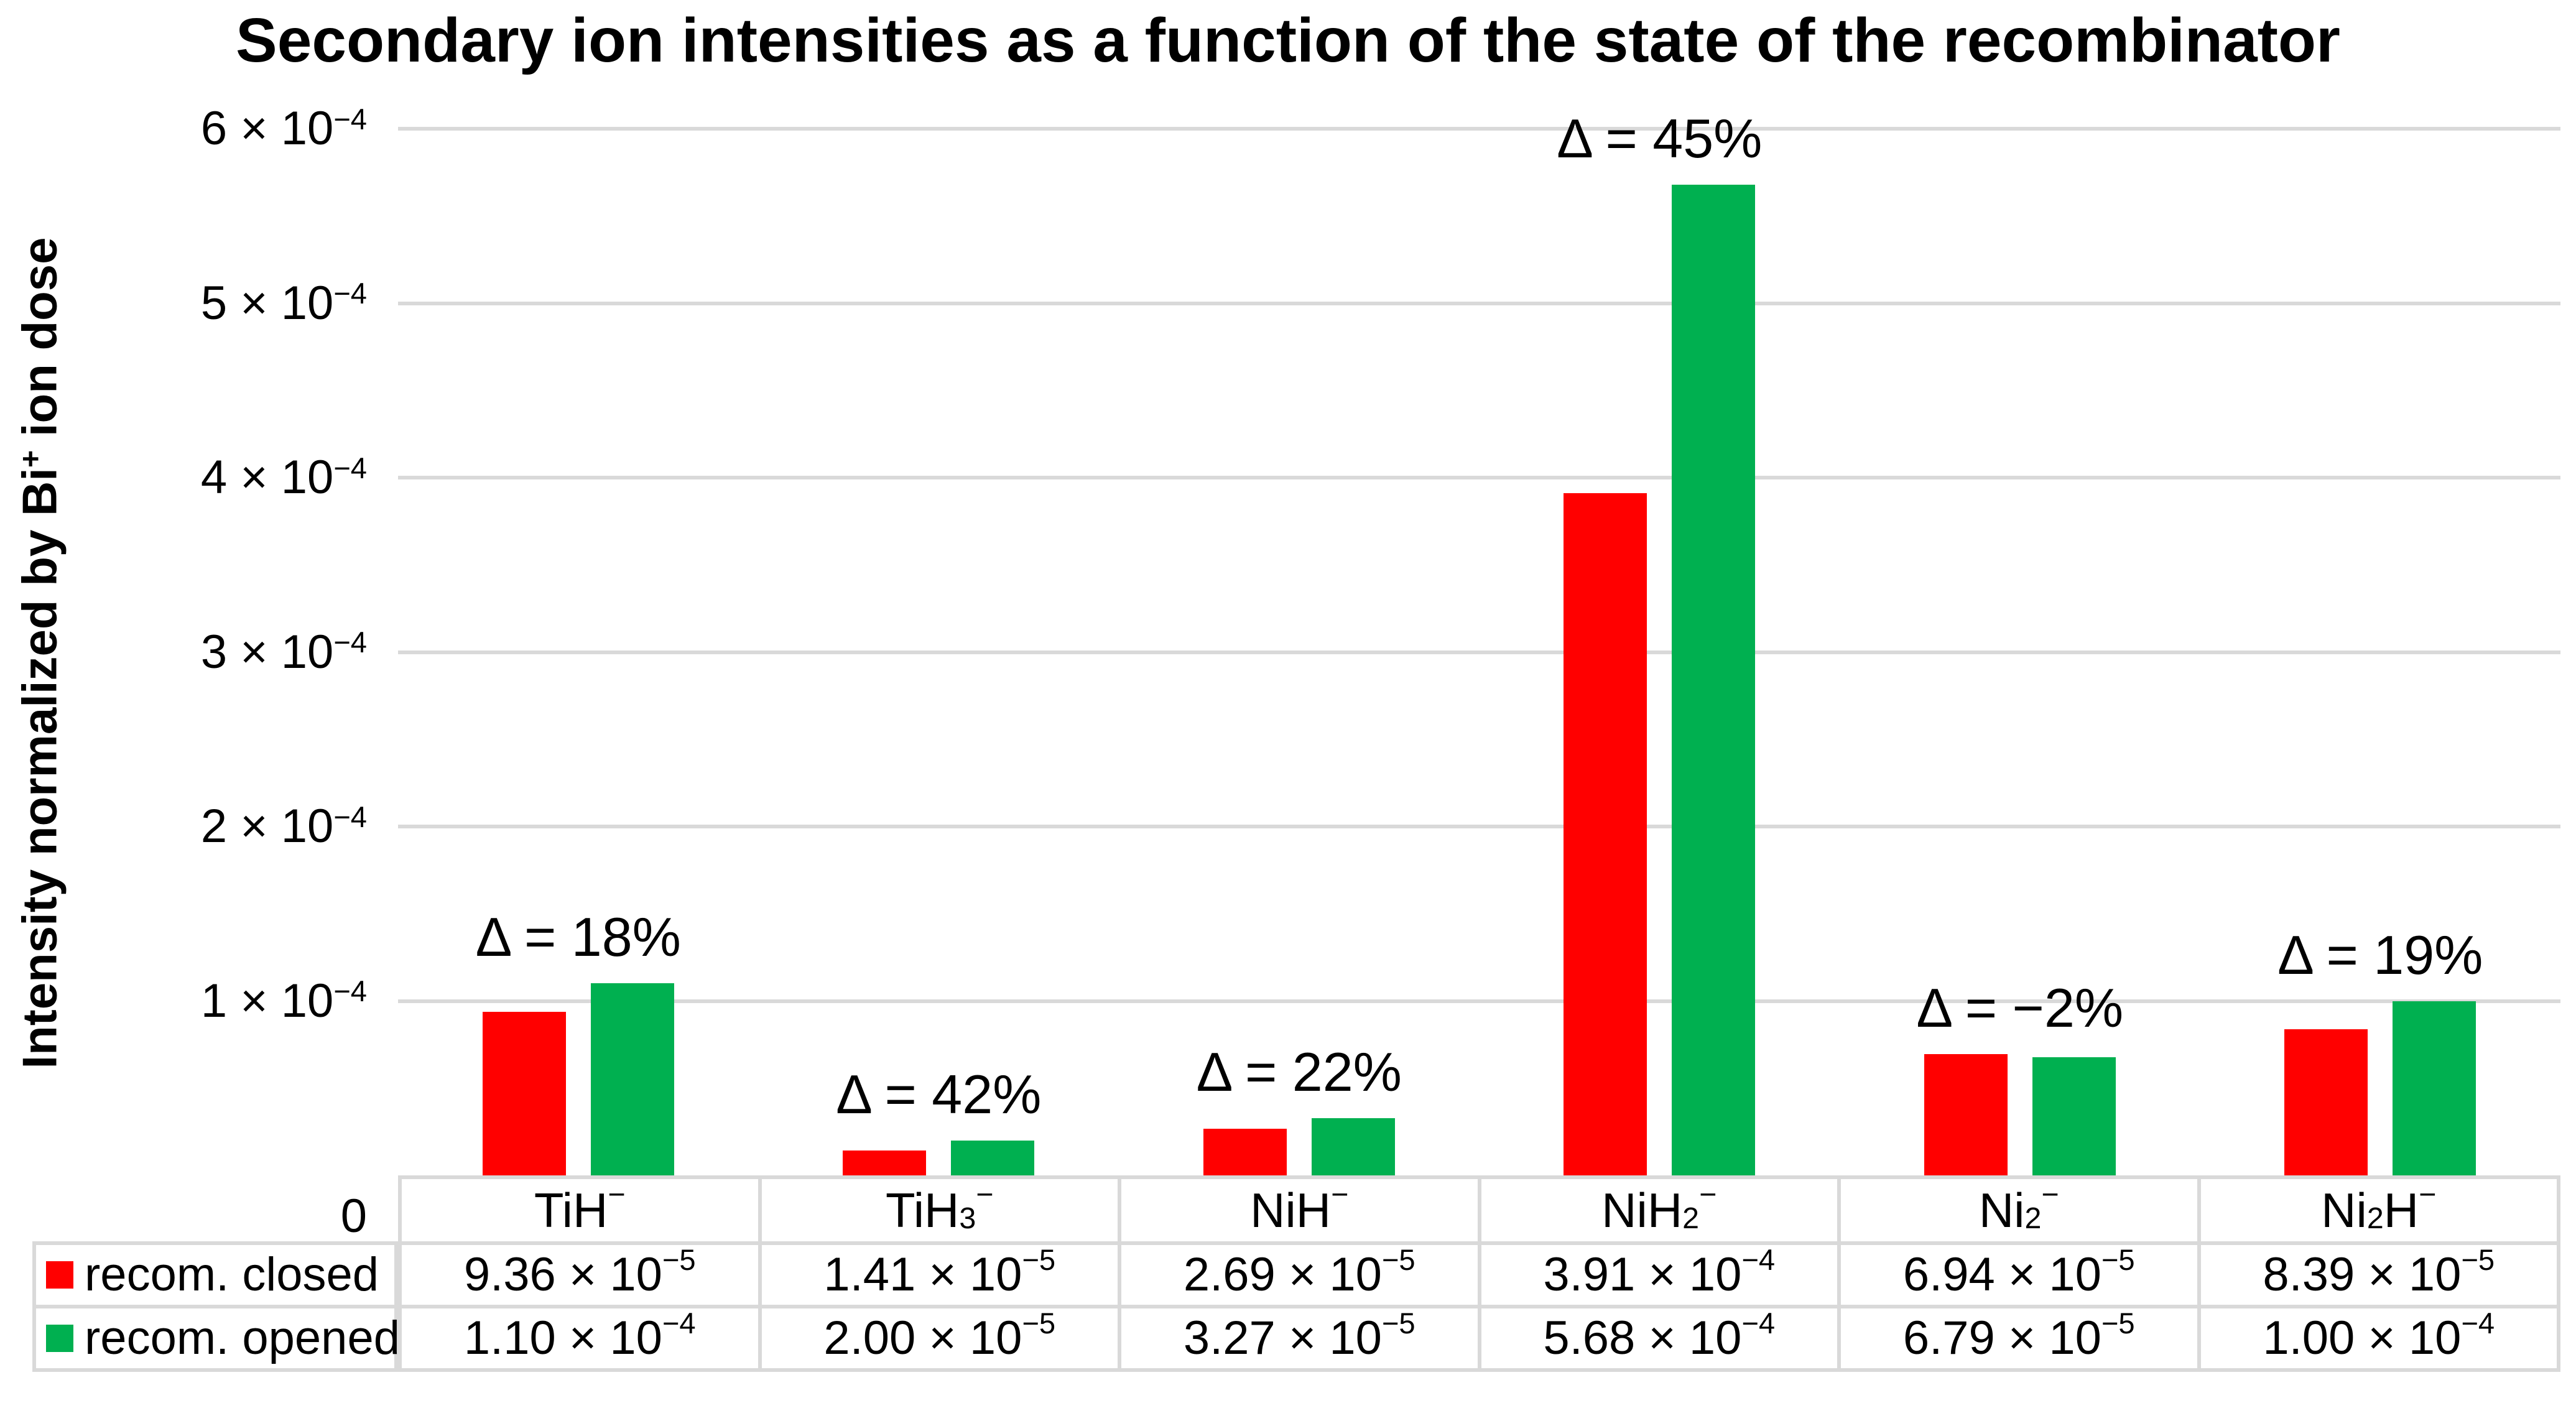 This screenshot has width=2576, height=1403. What do you see at coordinates (2380, 955) in the screenshot?
I see `delta-annotation: Δ = 19%` at bounding box center [2380, 955].